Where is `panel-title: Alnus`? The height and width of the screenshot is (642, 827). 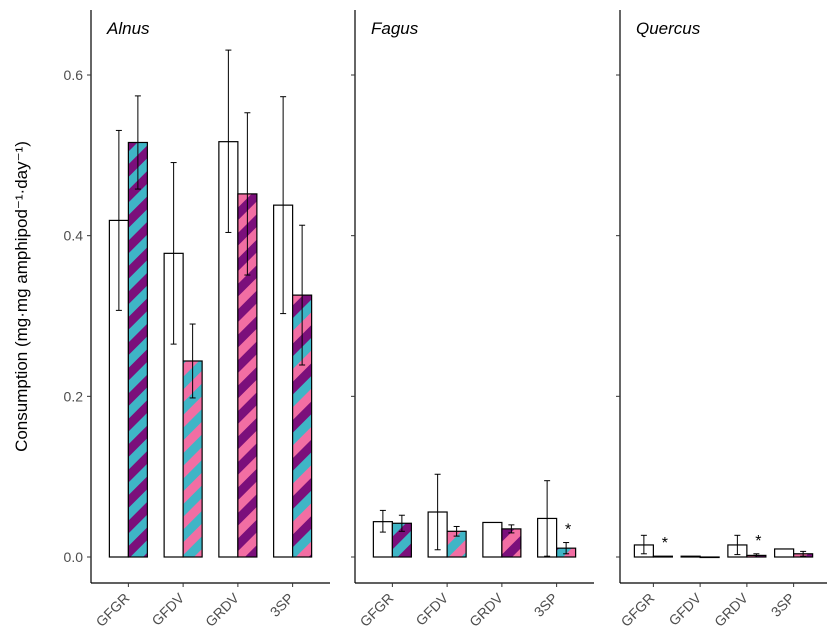 panel-title: Alnus is located at coordinates (128, 28).